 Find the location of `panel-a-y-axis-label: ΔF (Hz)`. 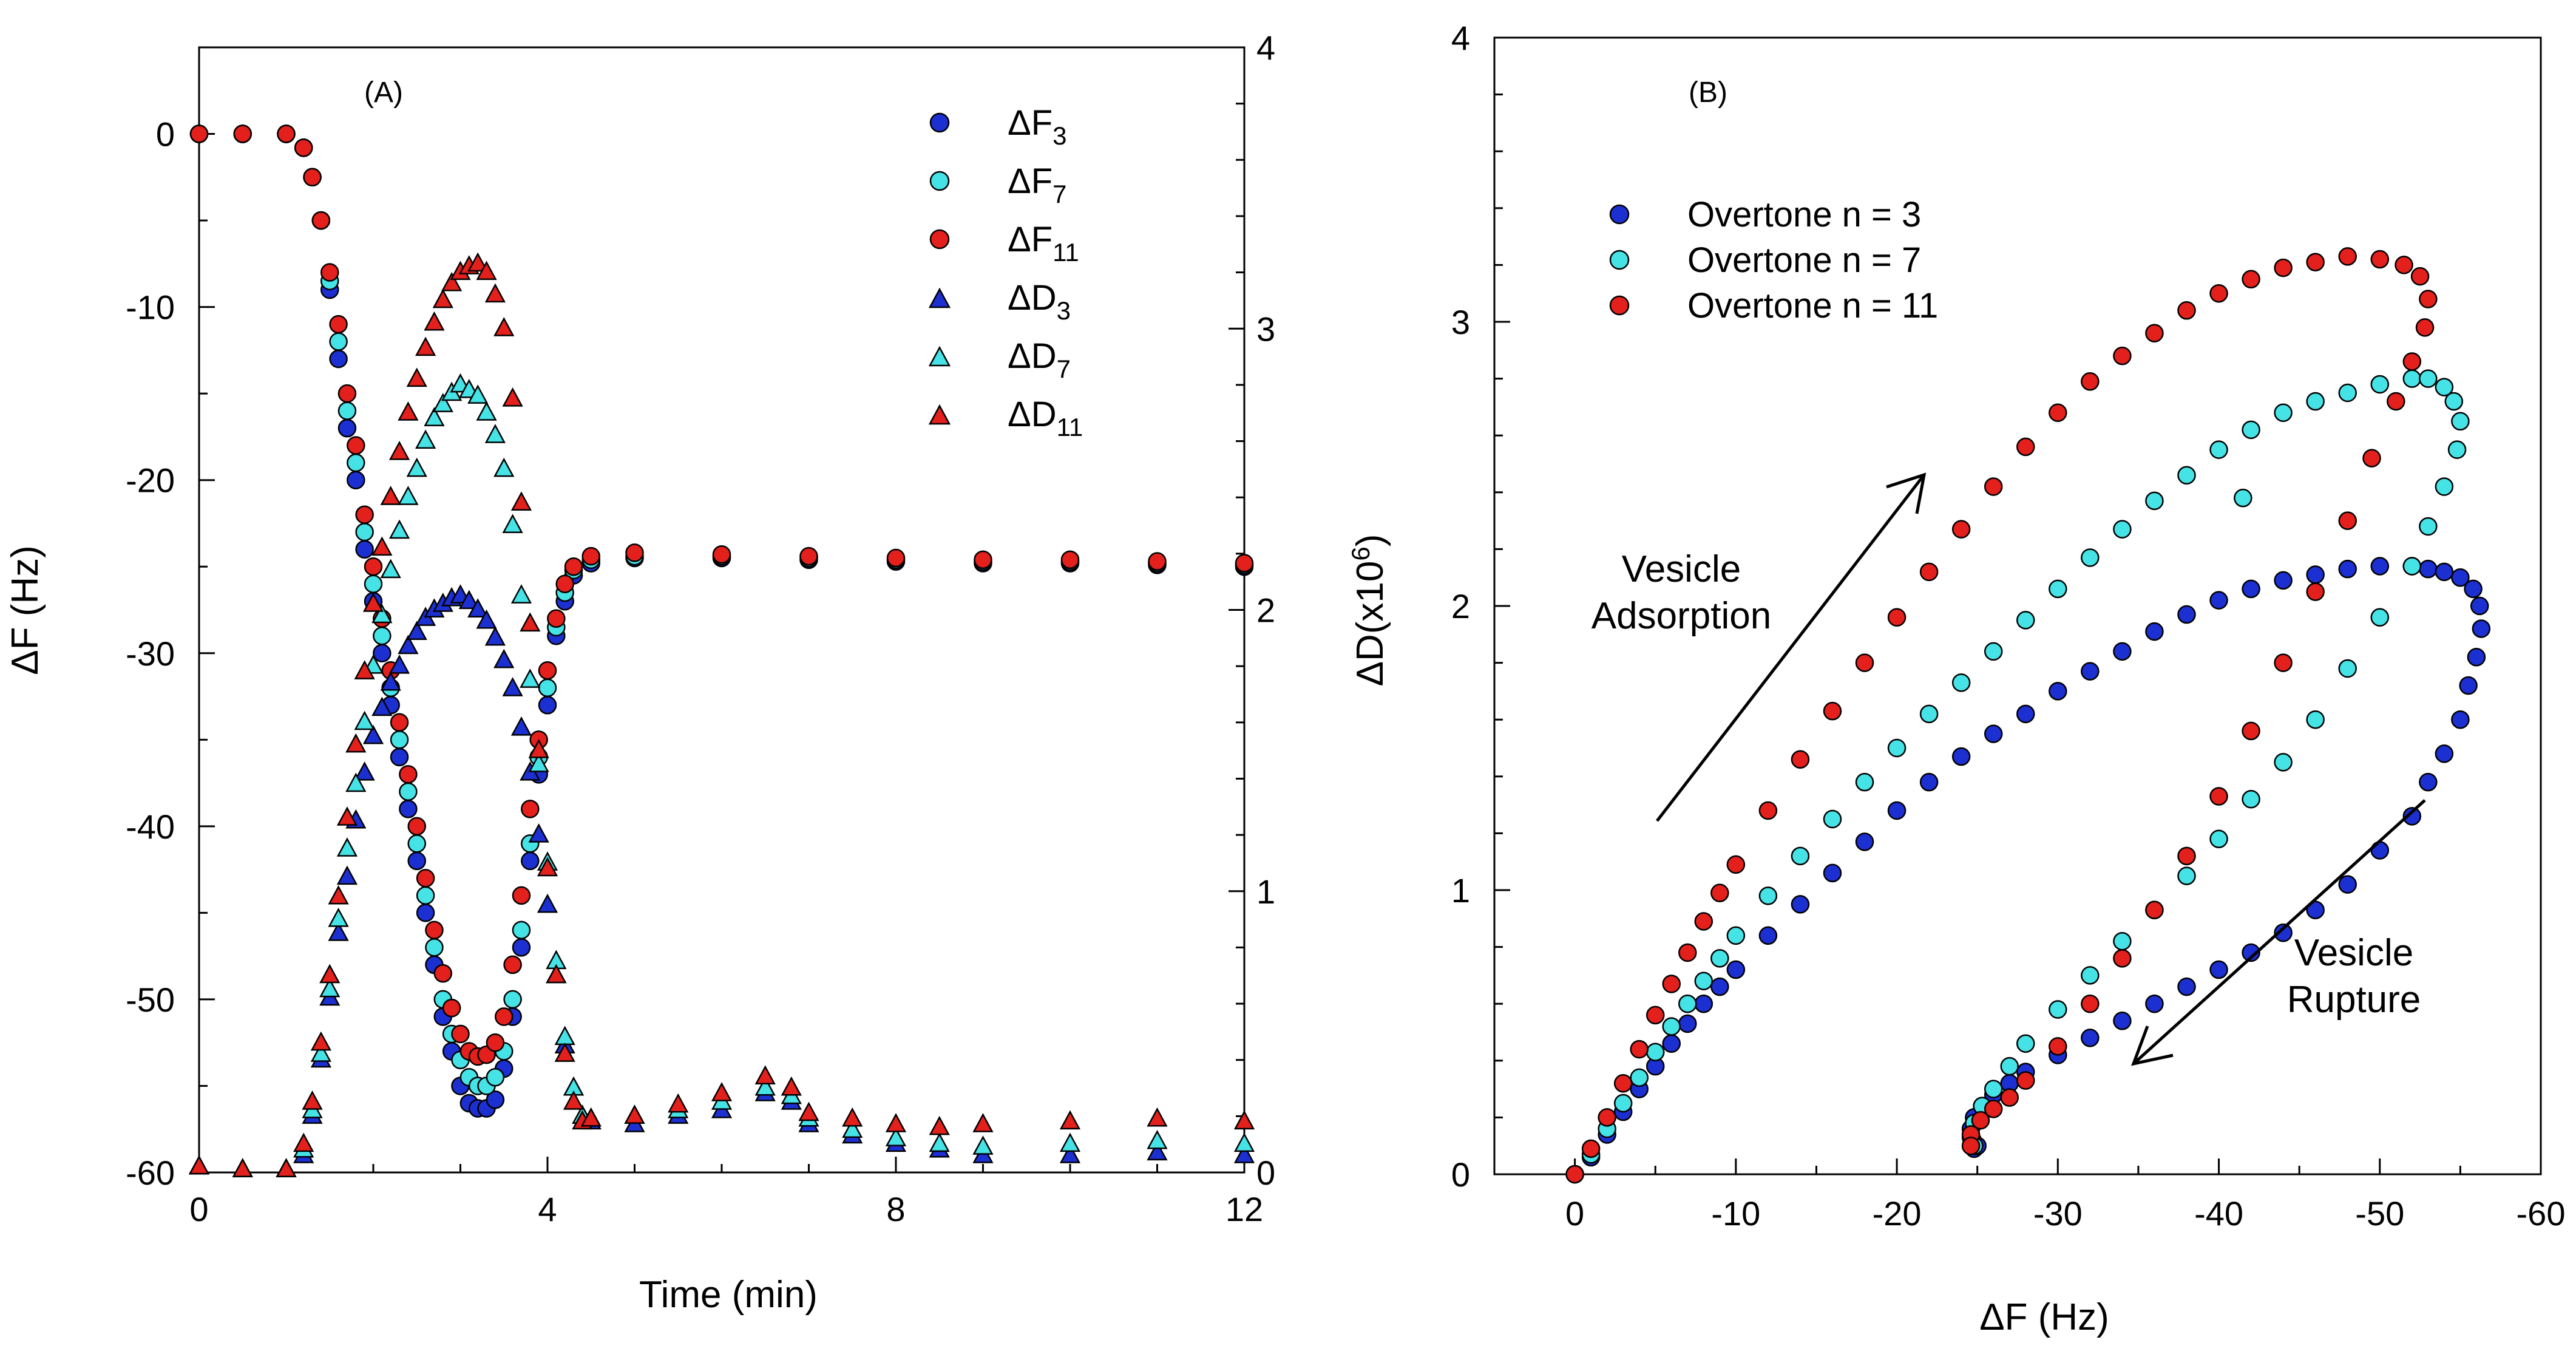

panel-a-y-axis-label: ΔF (Hz) is located at coordinates (25, 610).